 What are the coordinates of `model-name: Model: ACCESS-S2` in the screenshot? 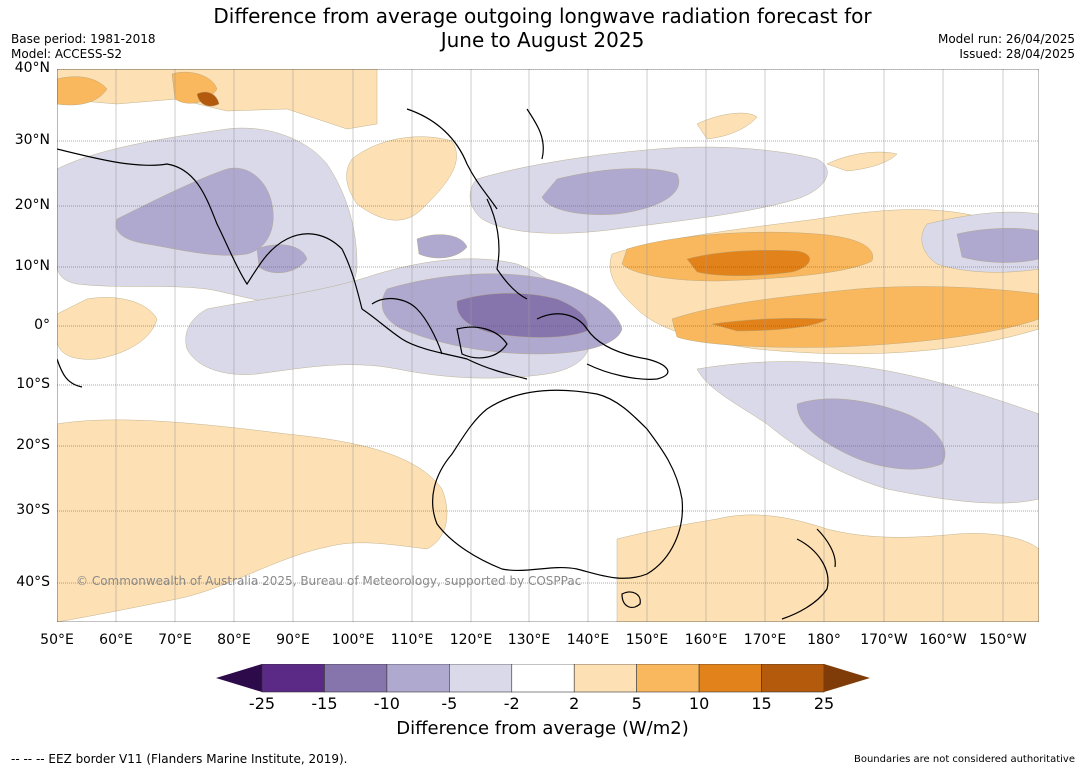 It's located at (67, 54).